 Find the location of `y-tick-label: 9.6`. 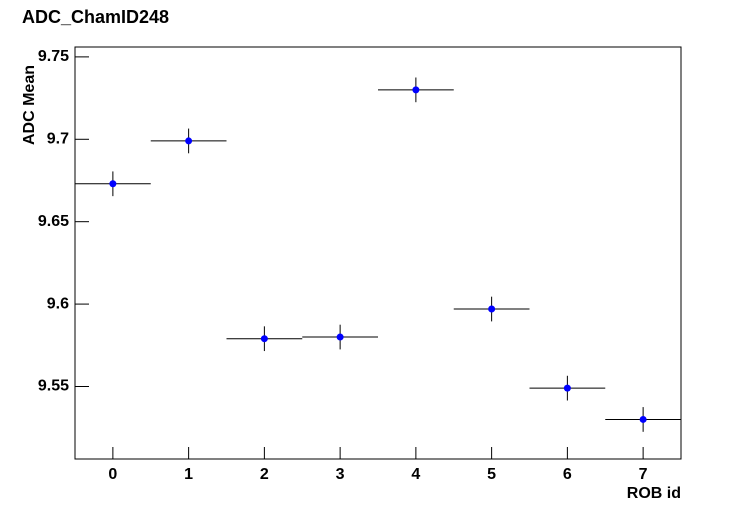

y-tick-label: 9.6 is located at coordinates (58, 303).